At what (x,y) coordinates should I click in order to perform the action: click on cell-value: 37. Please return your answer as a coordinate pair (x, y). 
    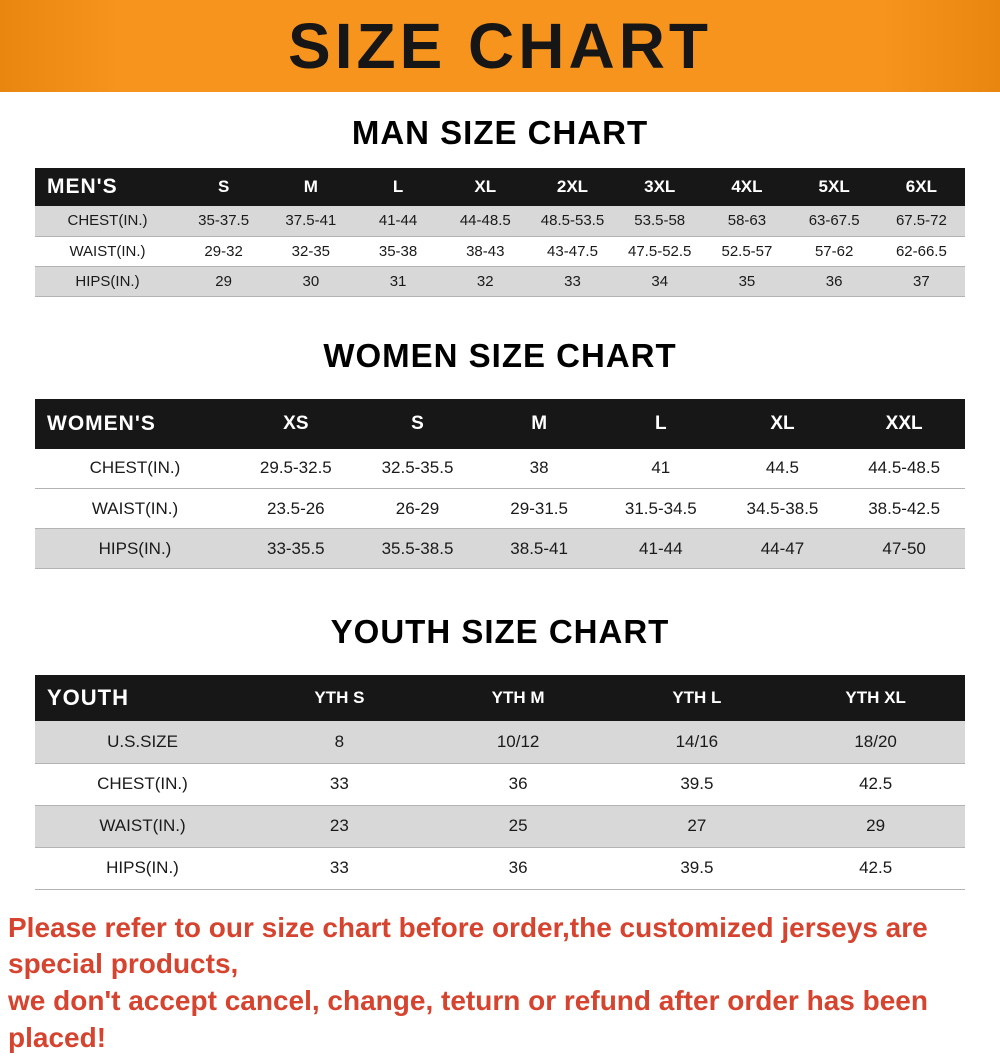
    Looking at the image, I should click on (921, 281).